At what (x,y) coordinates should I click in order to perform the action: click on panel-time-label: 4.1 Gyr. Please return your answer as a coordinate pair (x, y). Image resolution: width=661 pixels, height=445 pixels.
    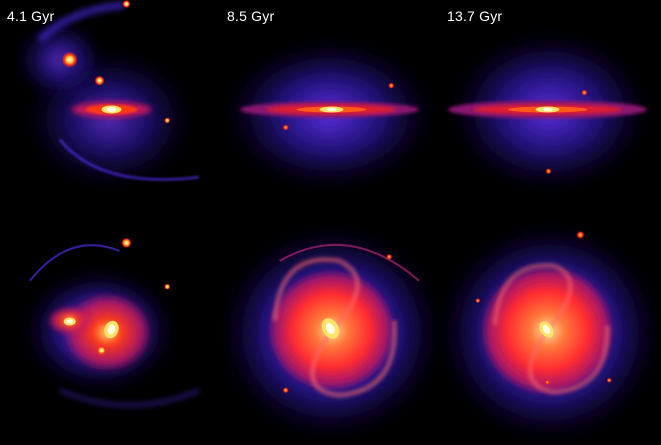
    Looking at the image, I should click on (31, 16).